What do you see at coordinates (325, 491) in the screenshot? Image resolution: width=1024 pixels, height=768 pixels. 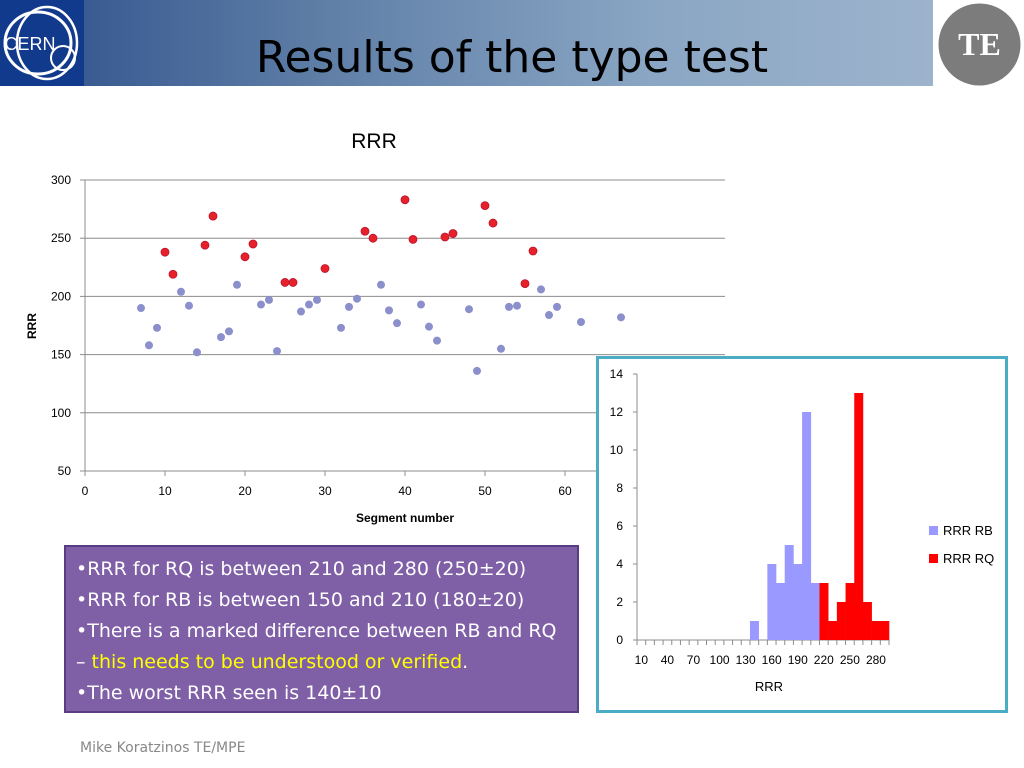 I see `scatter-x-tick-label: 30` at bounding box center [325, 491].